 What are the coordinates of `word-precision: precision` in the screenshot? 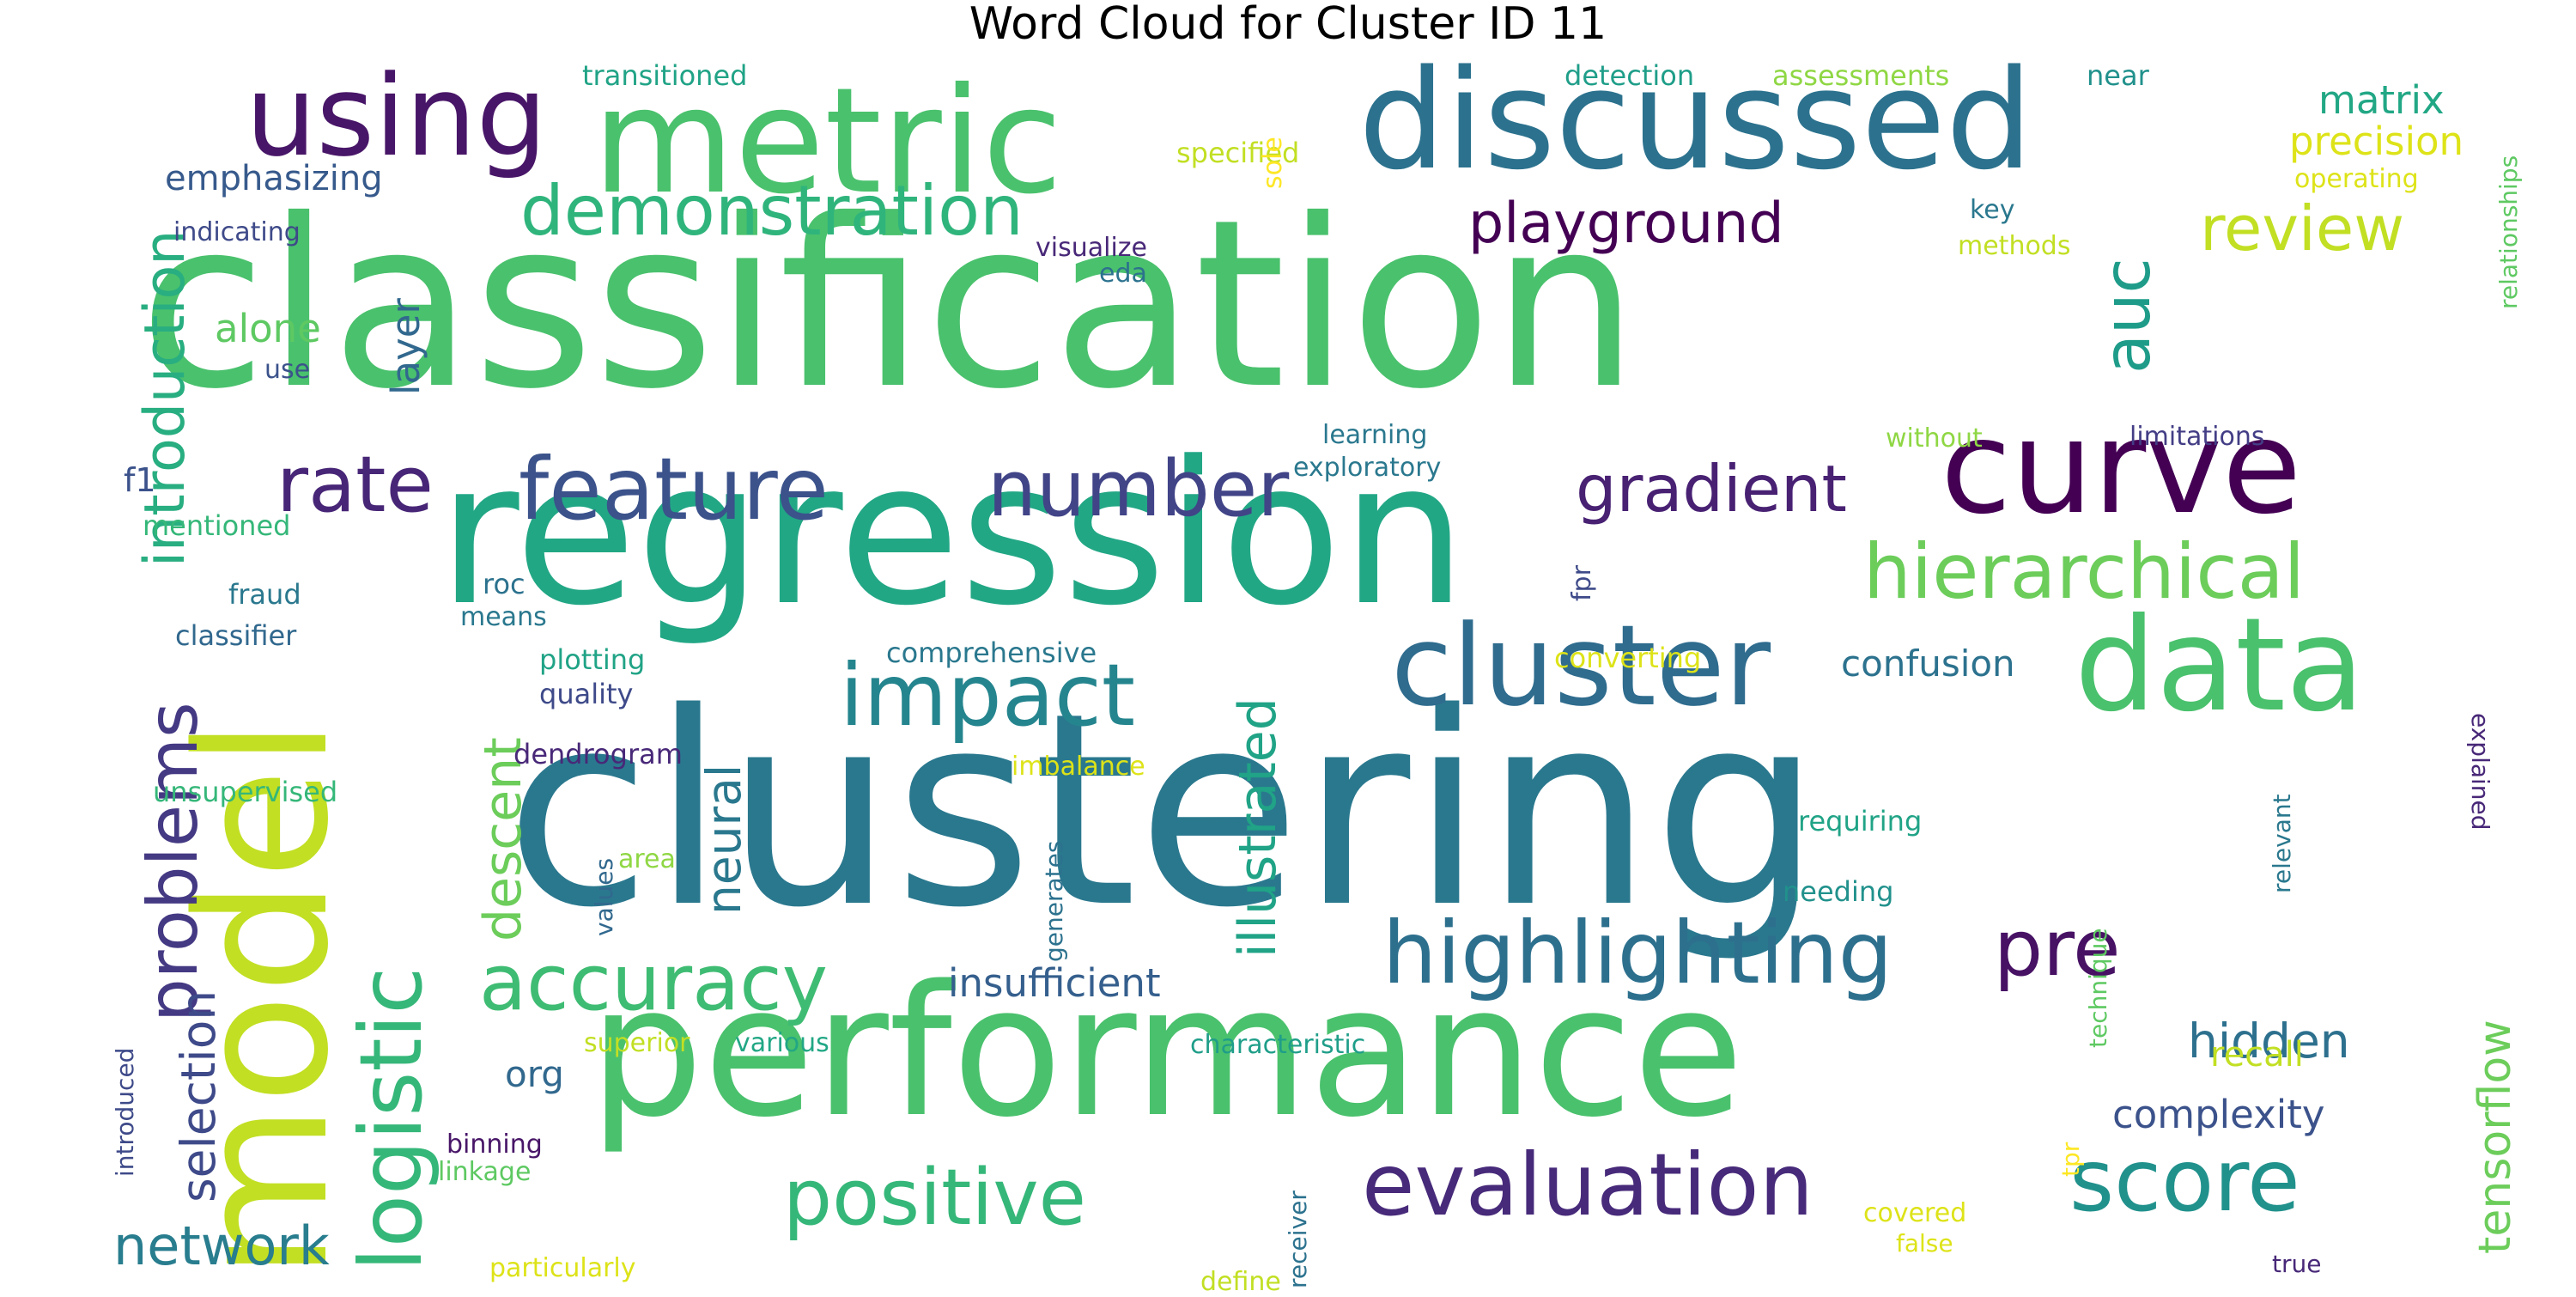 It's located at (2376, 141).